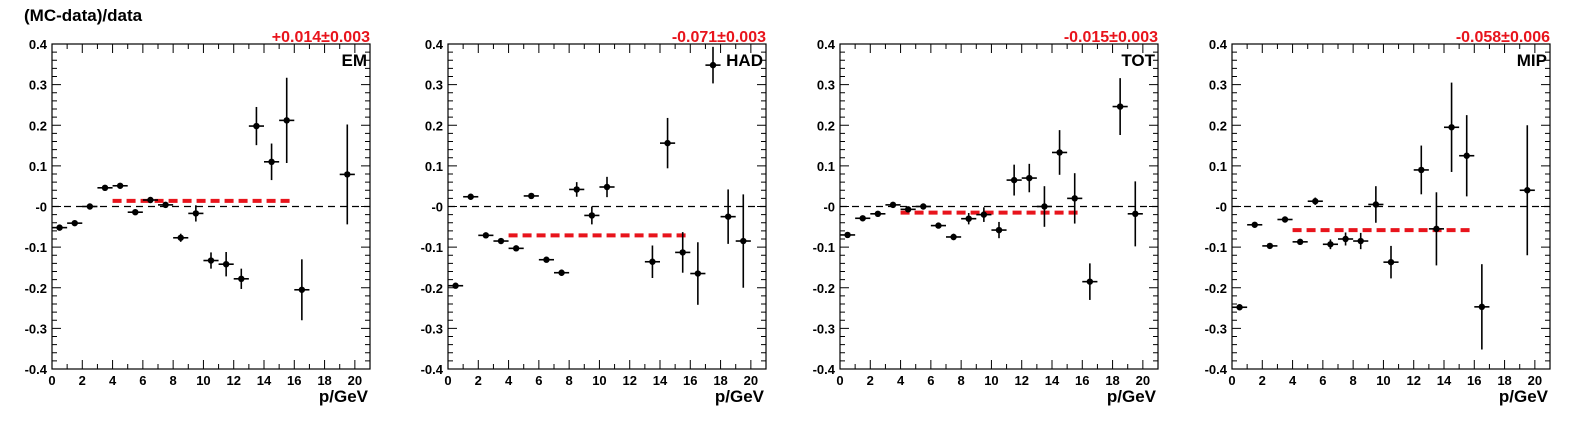 The width and height of the screenshot is (1575, 424). I want to click on panel-label: MIP, so click(1532, 60).